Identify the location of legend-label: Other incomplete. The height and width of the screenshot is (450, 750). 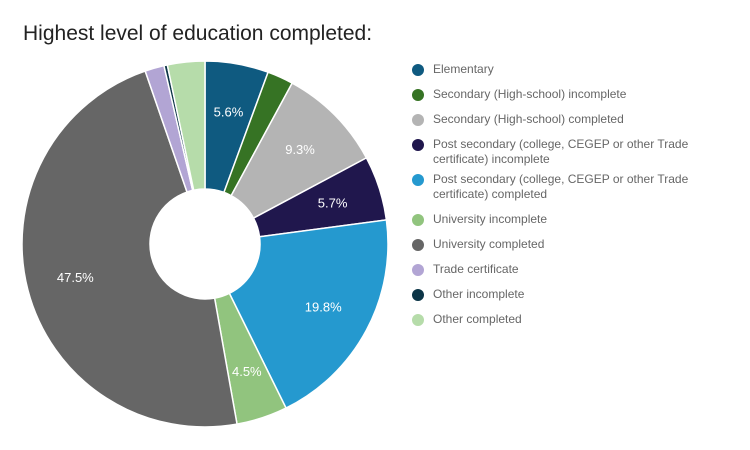
(479, 294).